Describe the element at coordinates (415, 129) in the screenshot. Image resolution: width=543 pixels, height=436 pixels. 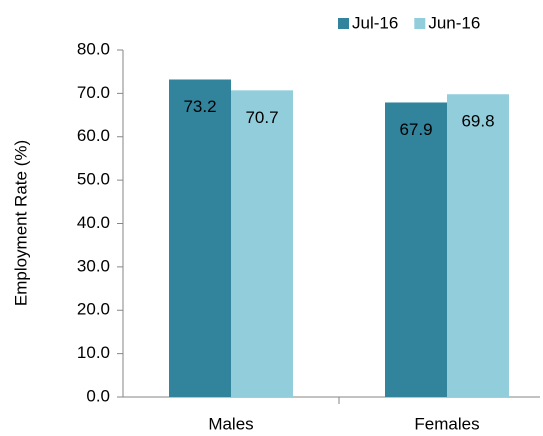
I see `data-label: 67.9` at that location.